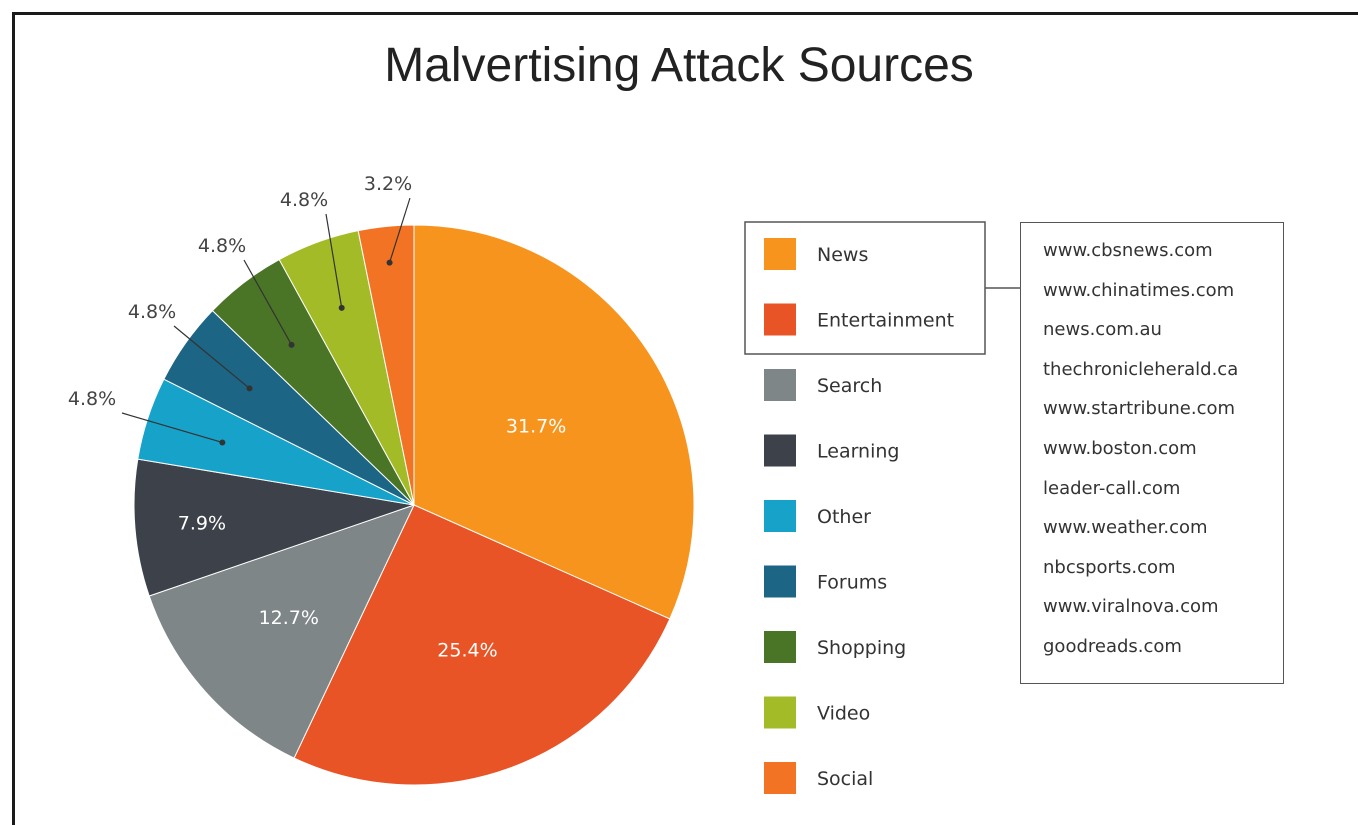  I want to click on legend-swatch-learning, so click(780, 450).